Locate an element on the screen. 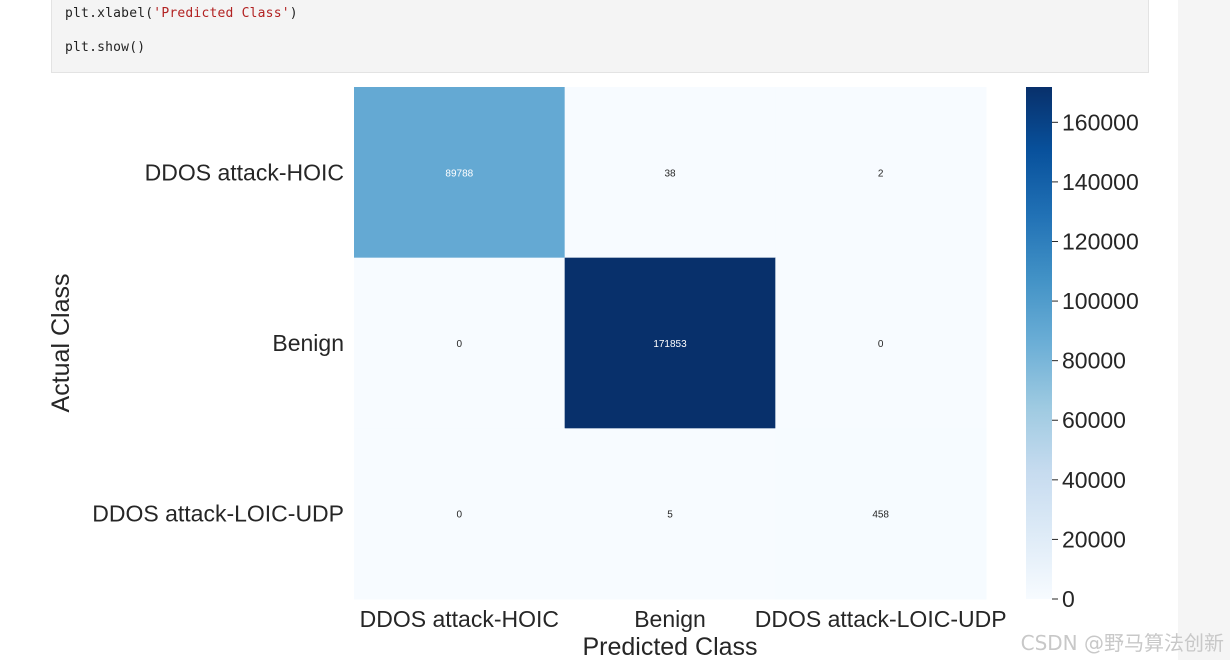 Image resolution: width=1230 pixels, height=660 pixels. colorbar is located at coordinates (1039, 343).